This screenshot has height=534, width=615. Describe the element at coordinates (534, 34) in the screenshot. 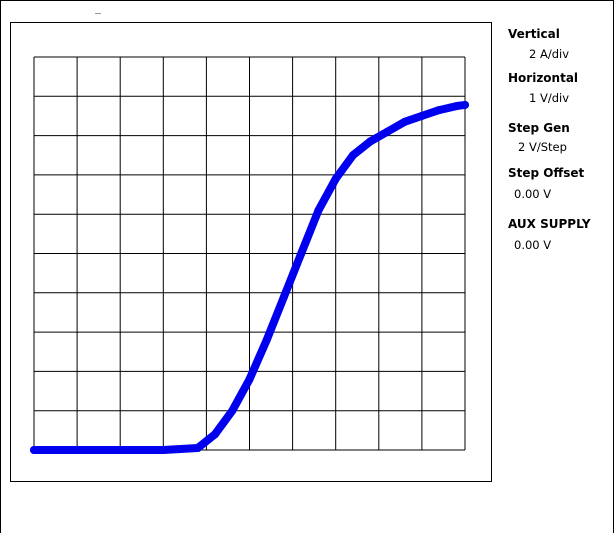

I see `vertical-label: Vertical` at that location.